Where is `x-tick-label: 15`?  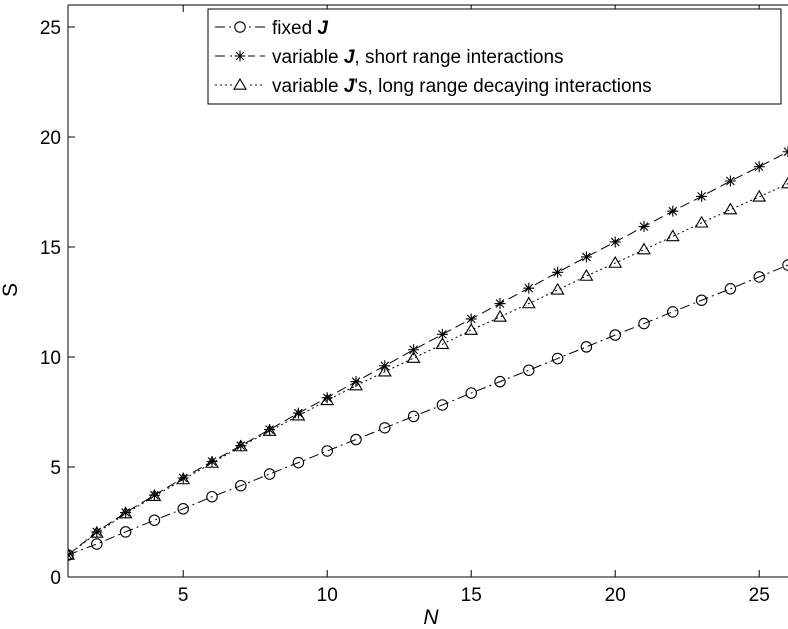
x-tick-label: 15 is located at coordinates (471, 595).